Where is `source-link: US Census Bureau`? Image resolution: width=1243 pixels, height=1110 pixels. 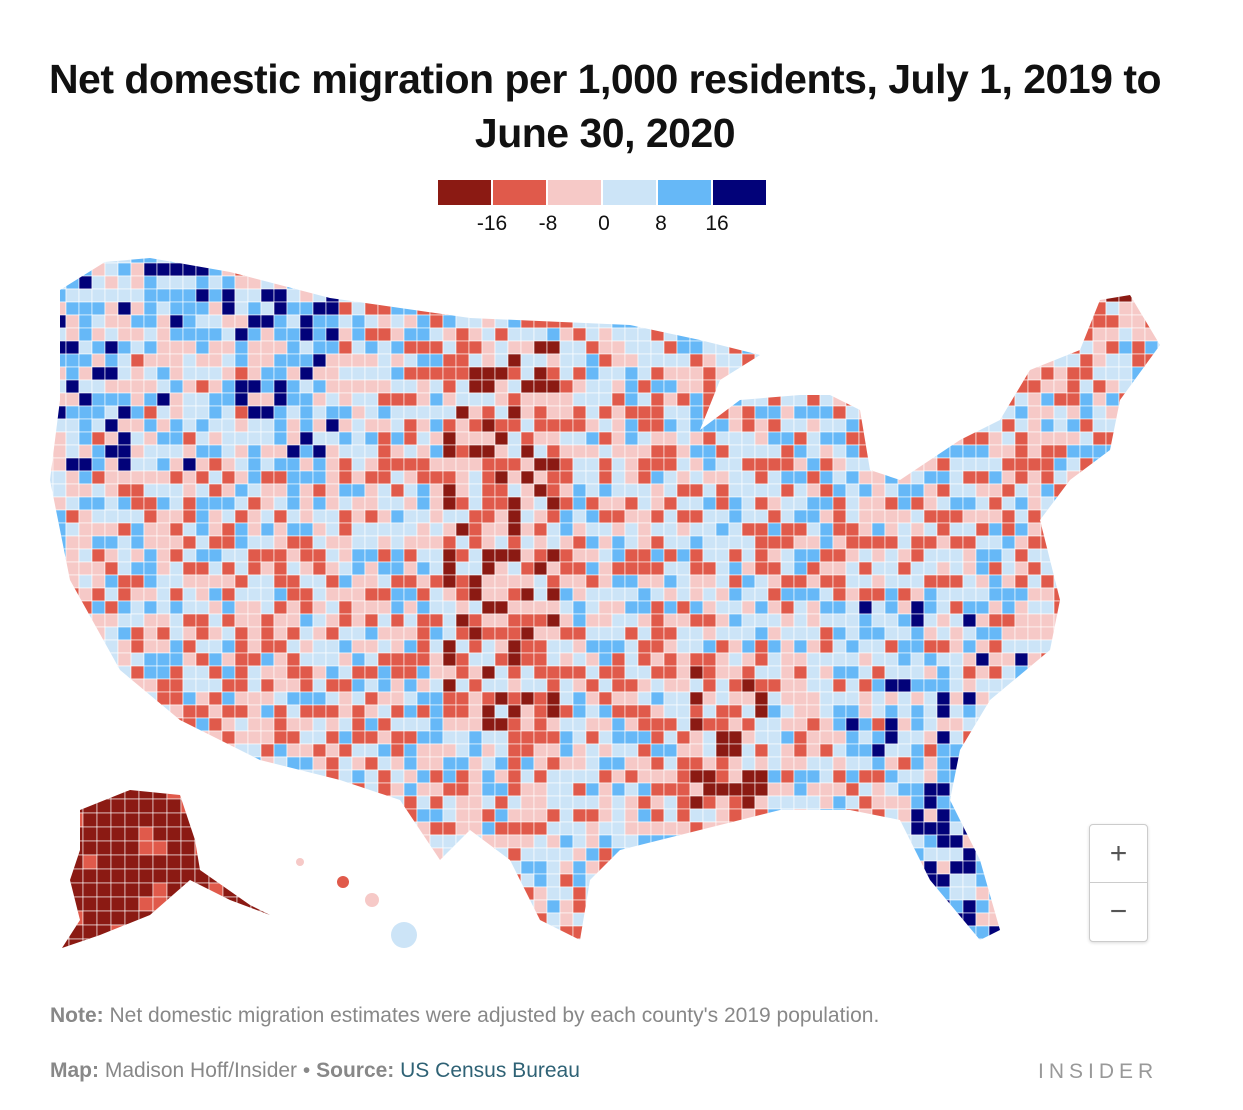 source-link: US Census Bureau is located at coordinates (490, 1070).